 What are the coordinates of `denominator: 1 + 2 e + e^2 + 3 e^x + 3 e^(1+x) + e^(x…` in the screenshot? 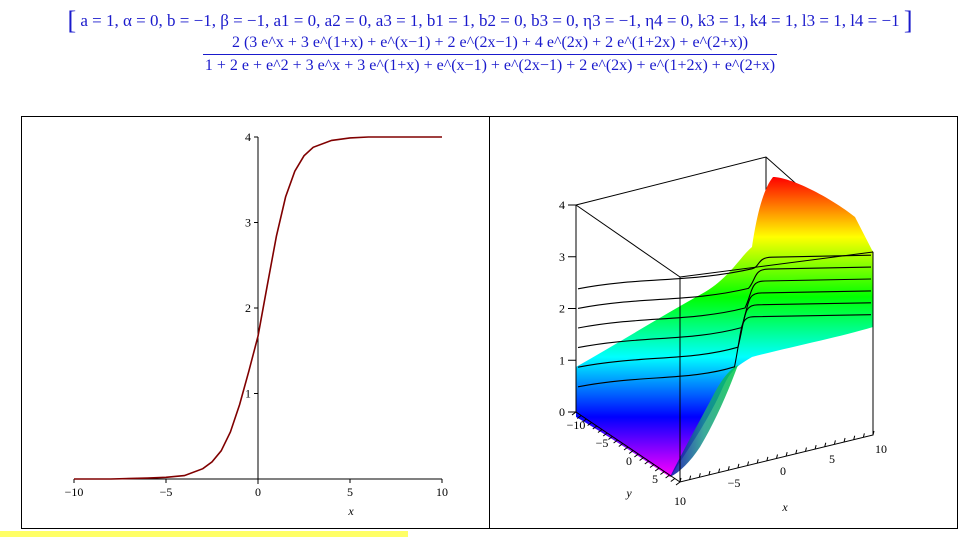 It's located at (490, 65).